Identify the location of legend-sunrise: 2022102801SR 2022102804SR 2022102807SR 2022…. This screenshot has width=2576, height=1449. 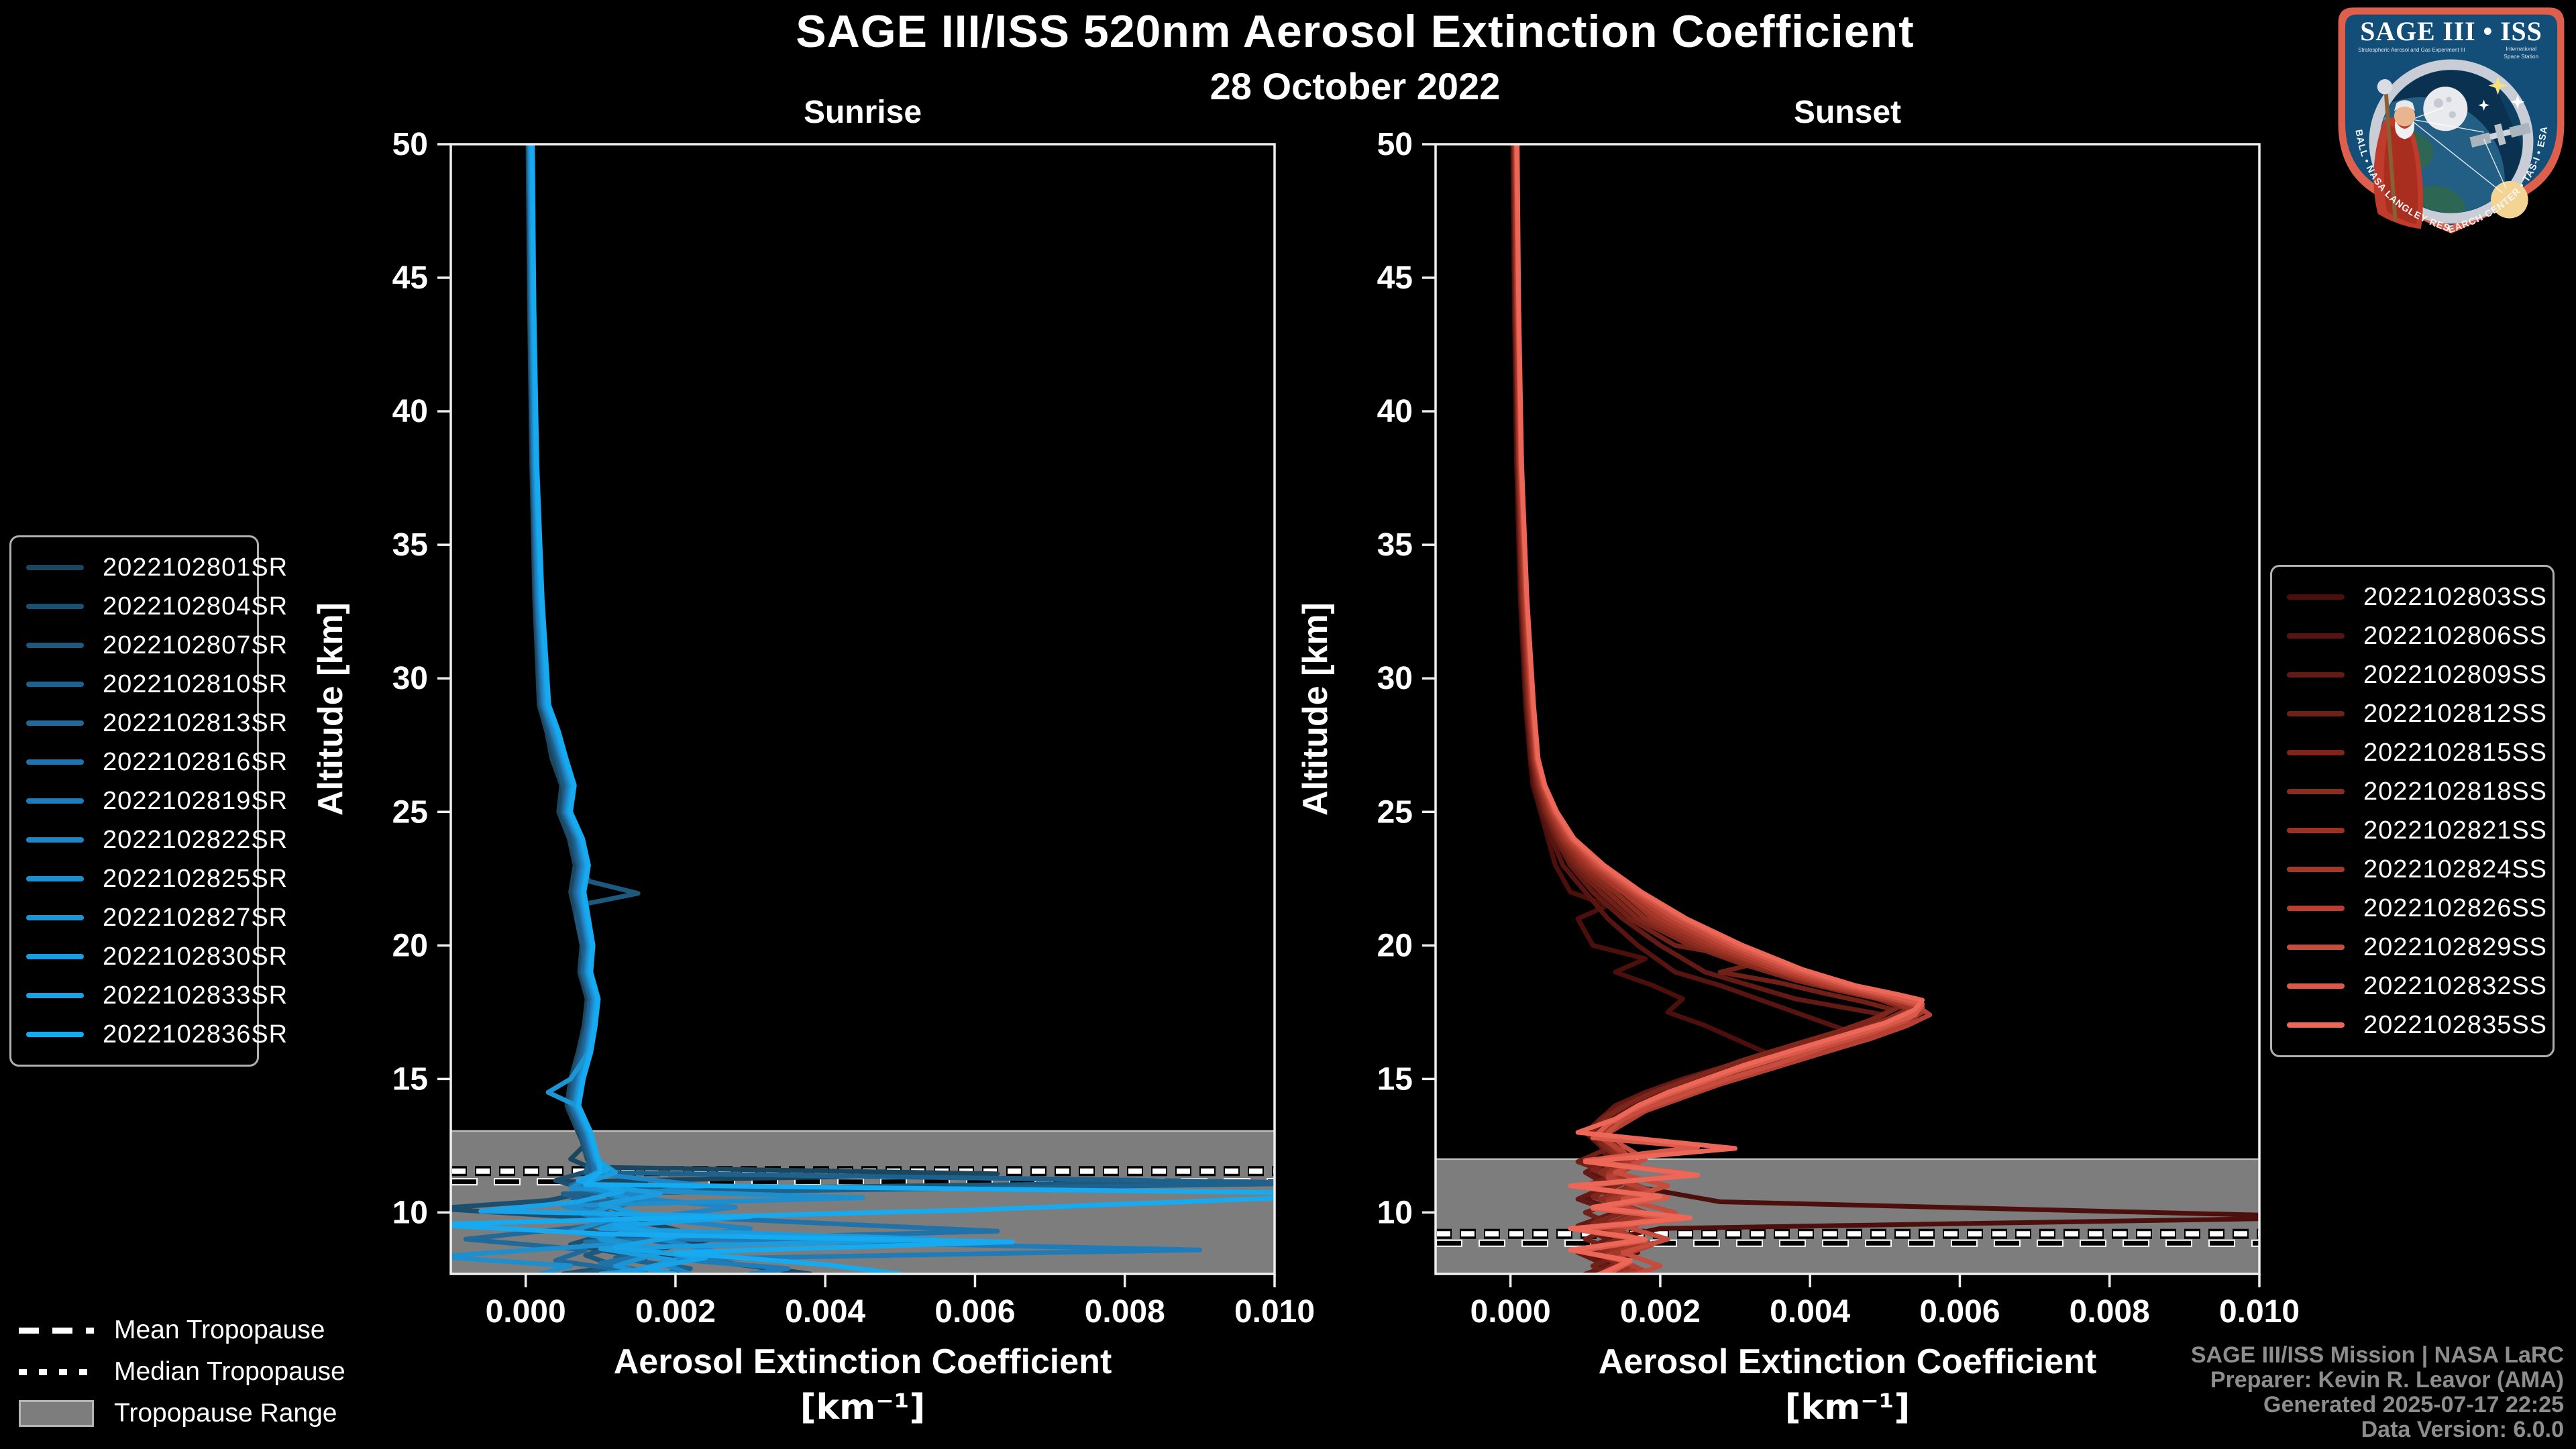
(148, 801).